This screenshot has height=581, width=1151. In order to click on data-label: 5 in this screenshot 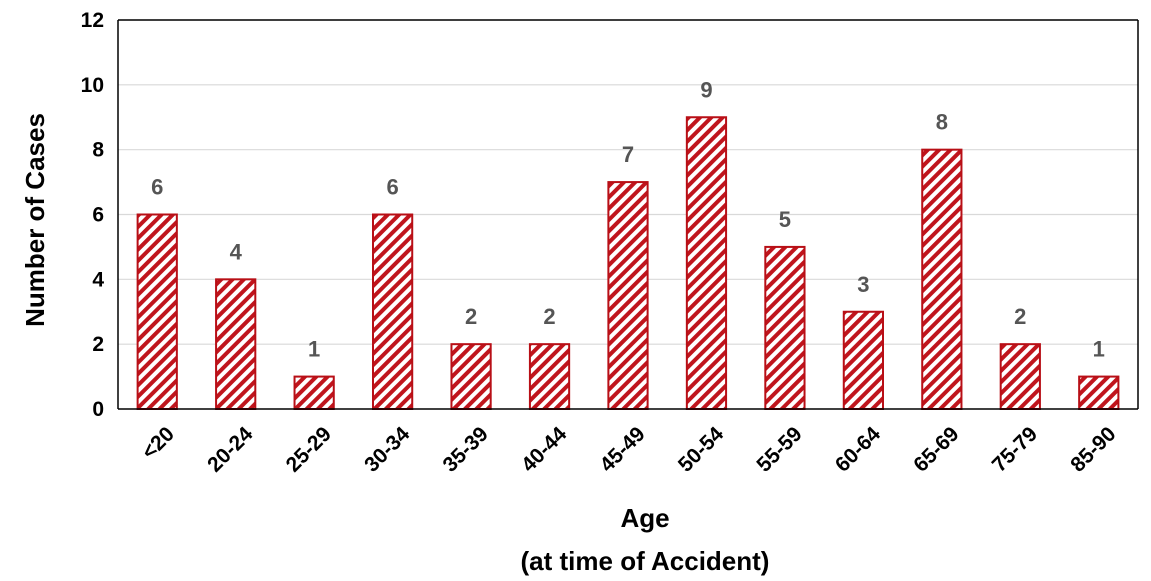, I will do `click(785, 219)`.